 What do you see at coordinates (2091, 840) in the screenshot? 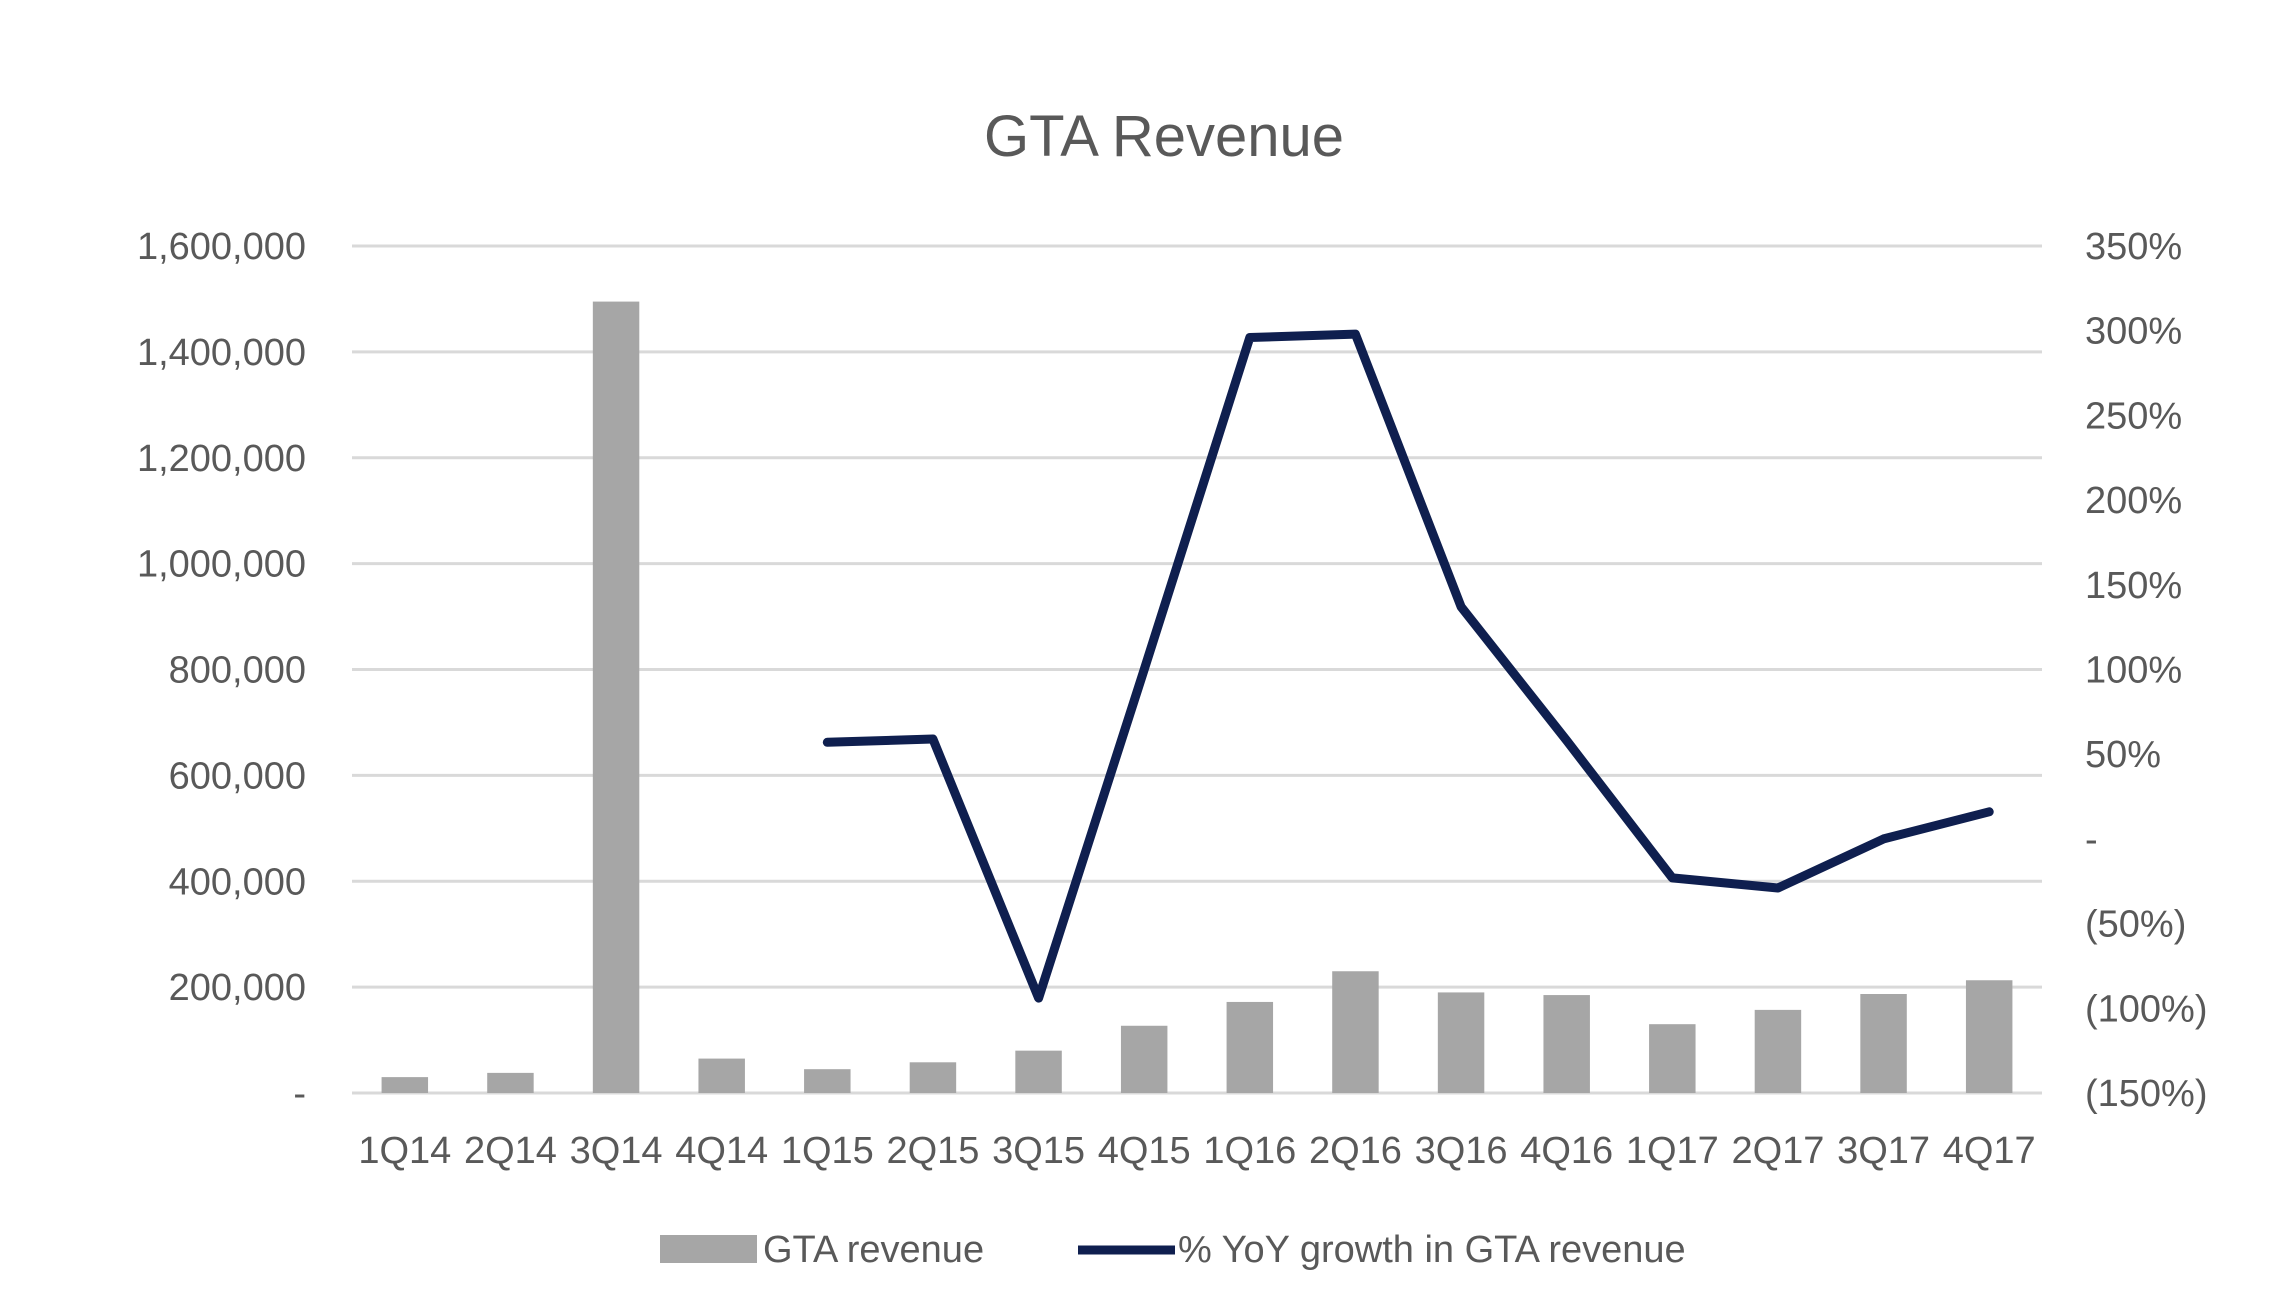
I see `right-tick-label: -` at bounding box center [2091, 840].